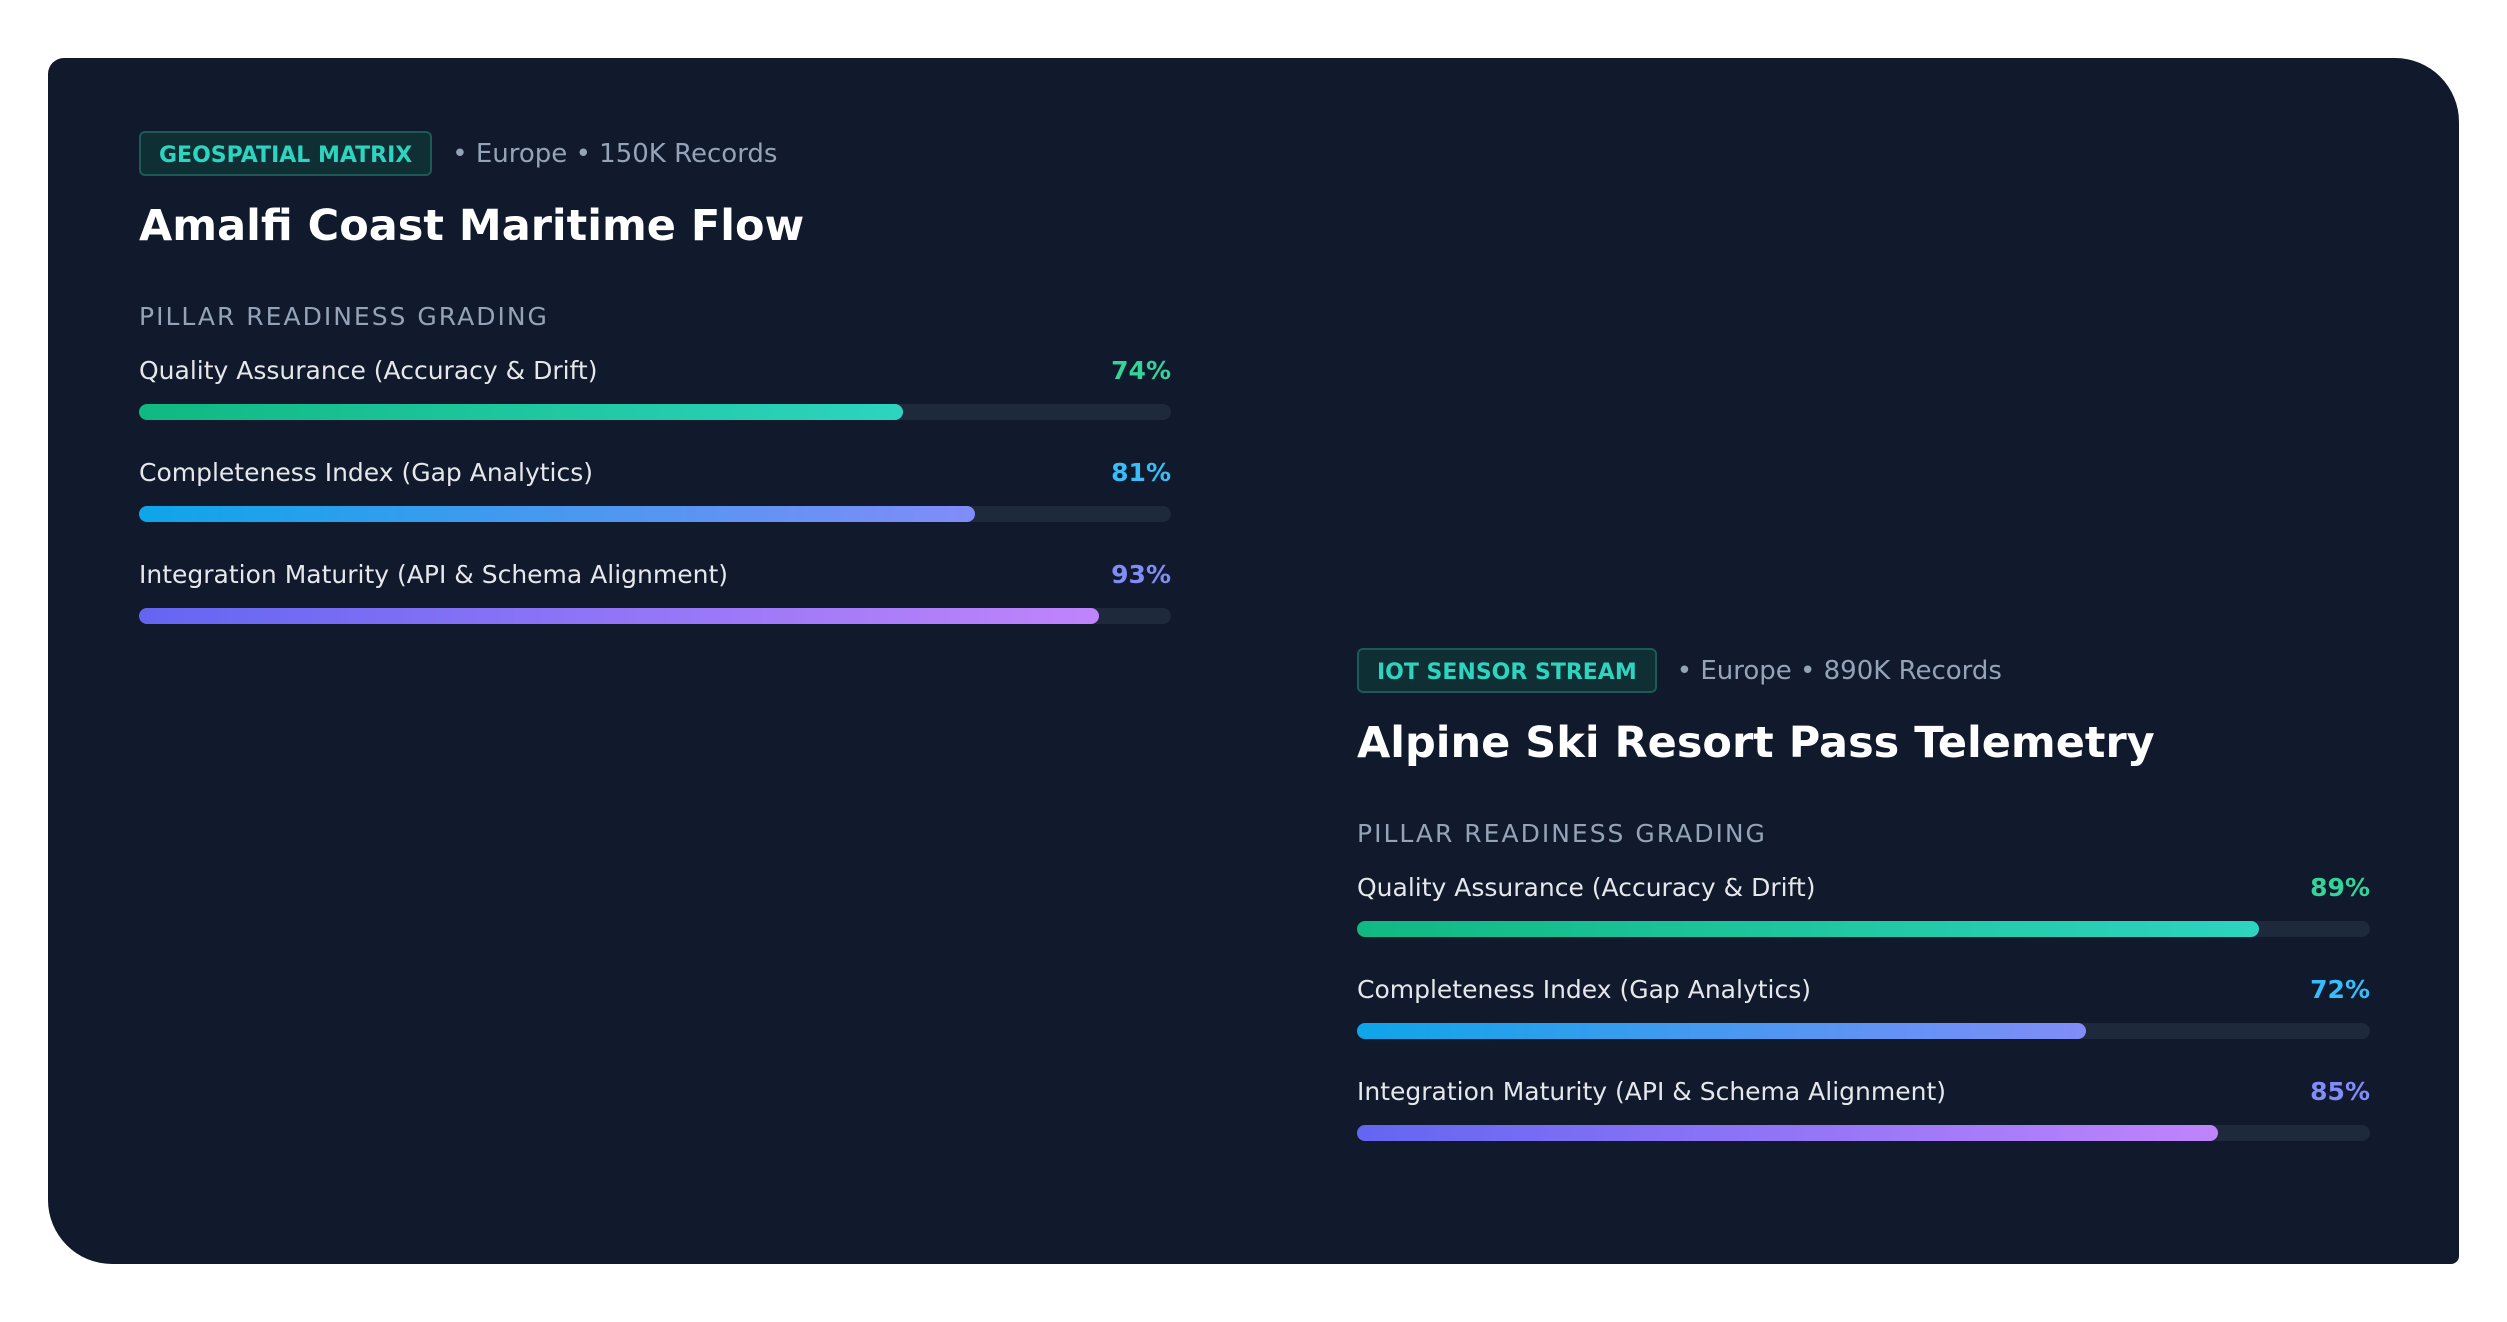  I want to click on pillar-value: 85%, so click(2340, 1091).